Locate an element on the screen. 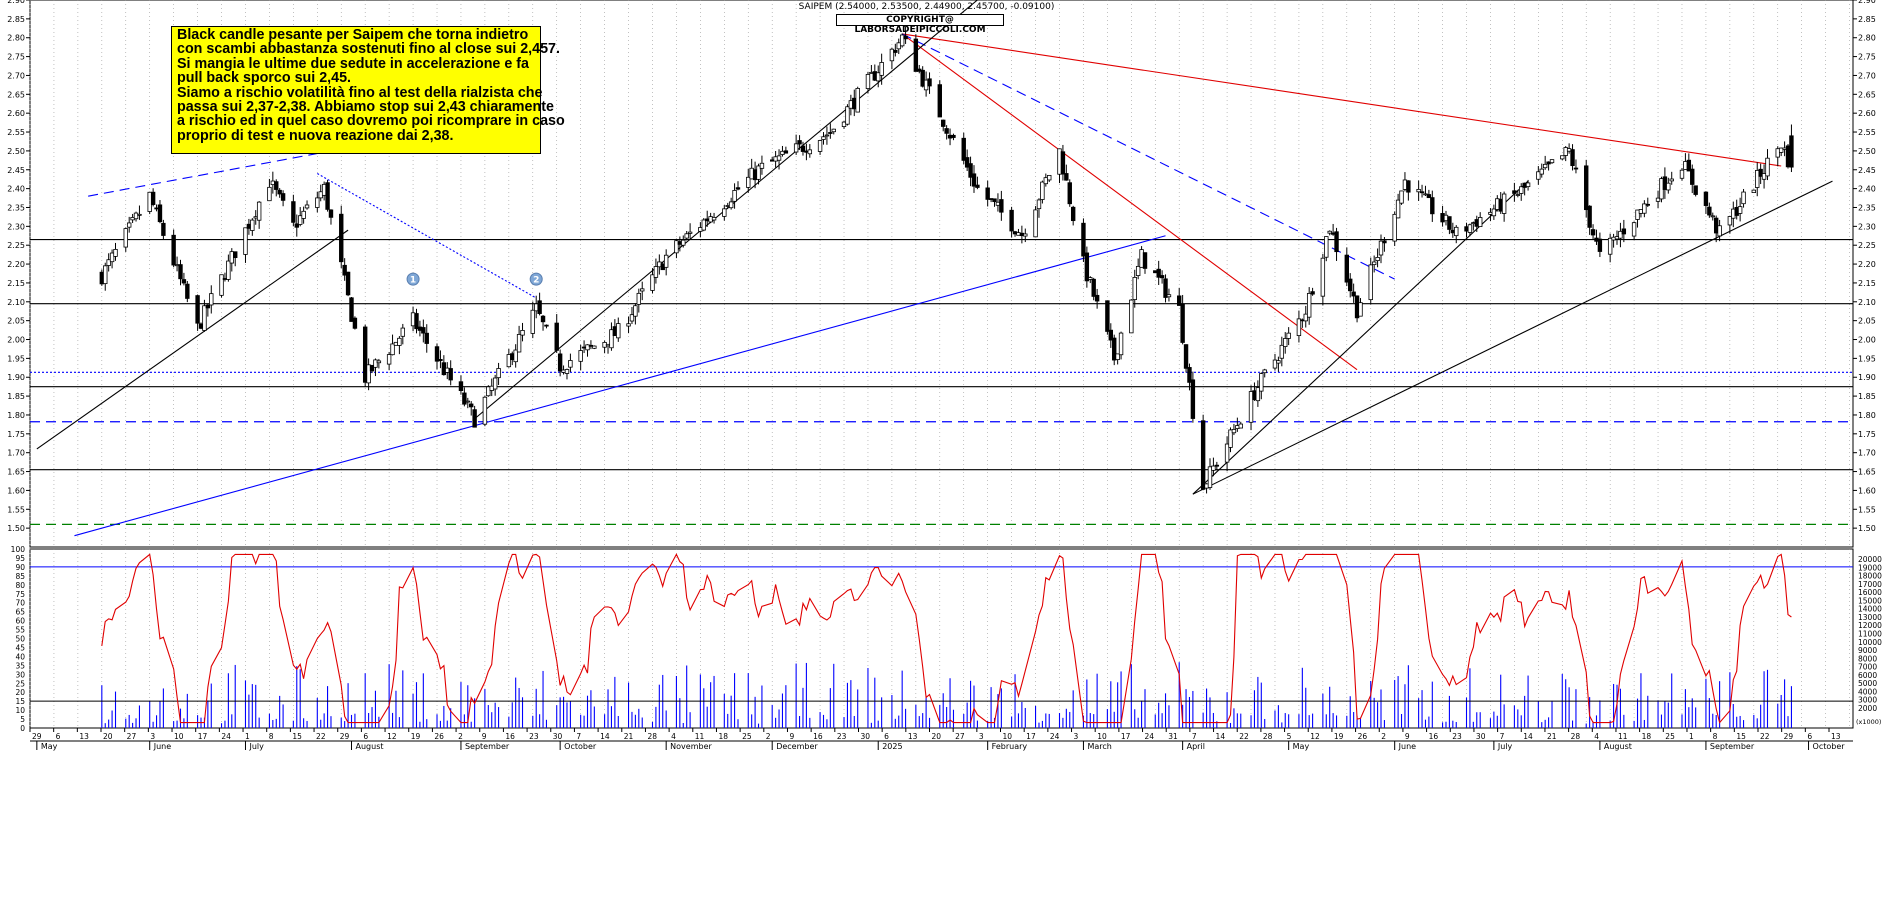 The height and width of the screenshot is (902, 1890). y-tick-label-left: 1.50 is located at coordinates (16, 528).